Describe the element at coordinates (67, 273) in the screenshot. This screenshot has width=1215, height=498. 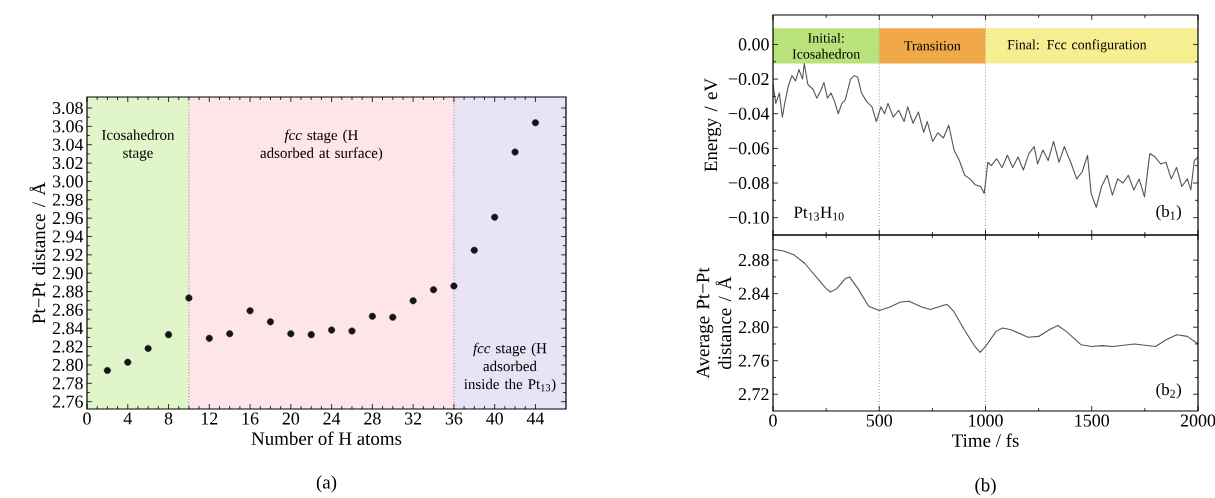
I see `y-tick-label: 2.90` at that location.